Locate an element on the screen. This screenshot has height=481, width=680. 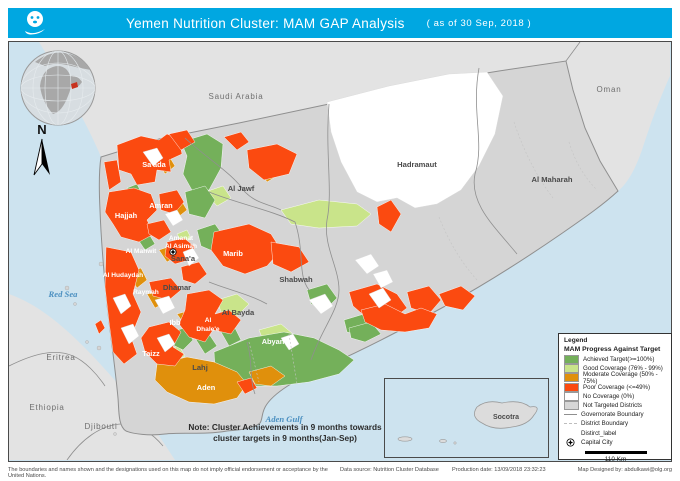
label-raymah: Raymah is located at coordinates (146, 292).